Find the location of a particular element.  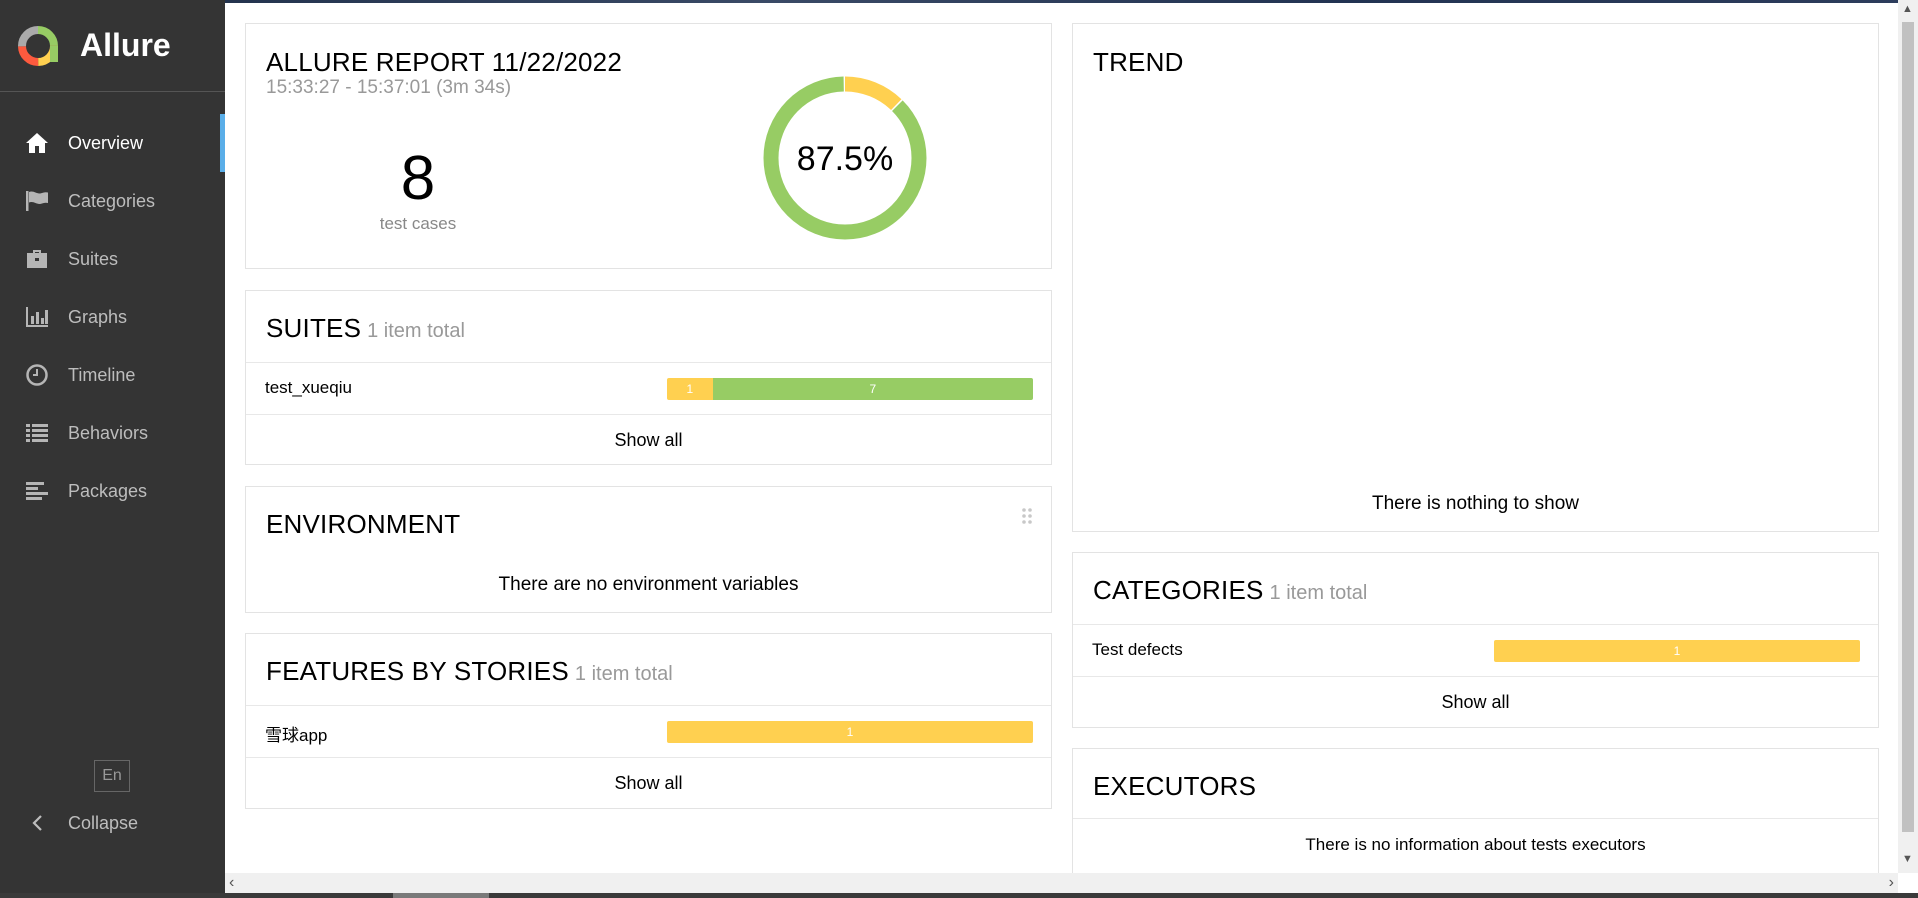

test-case-count: 8 is located at coordinates (418, 178).